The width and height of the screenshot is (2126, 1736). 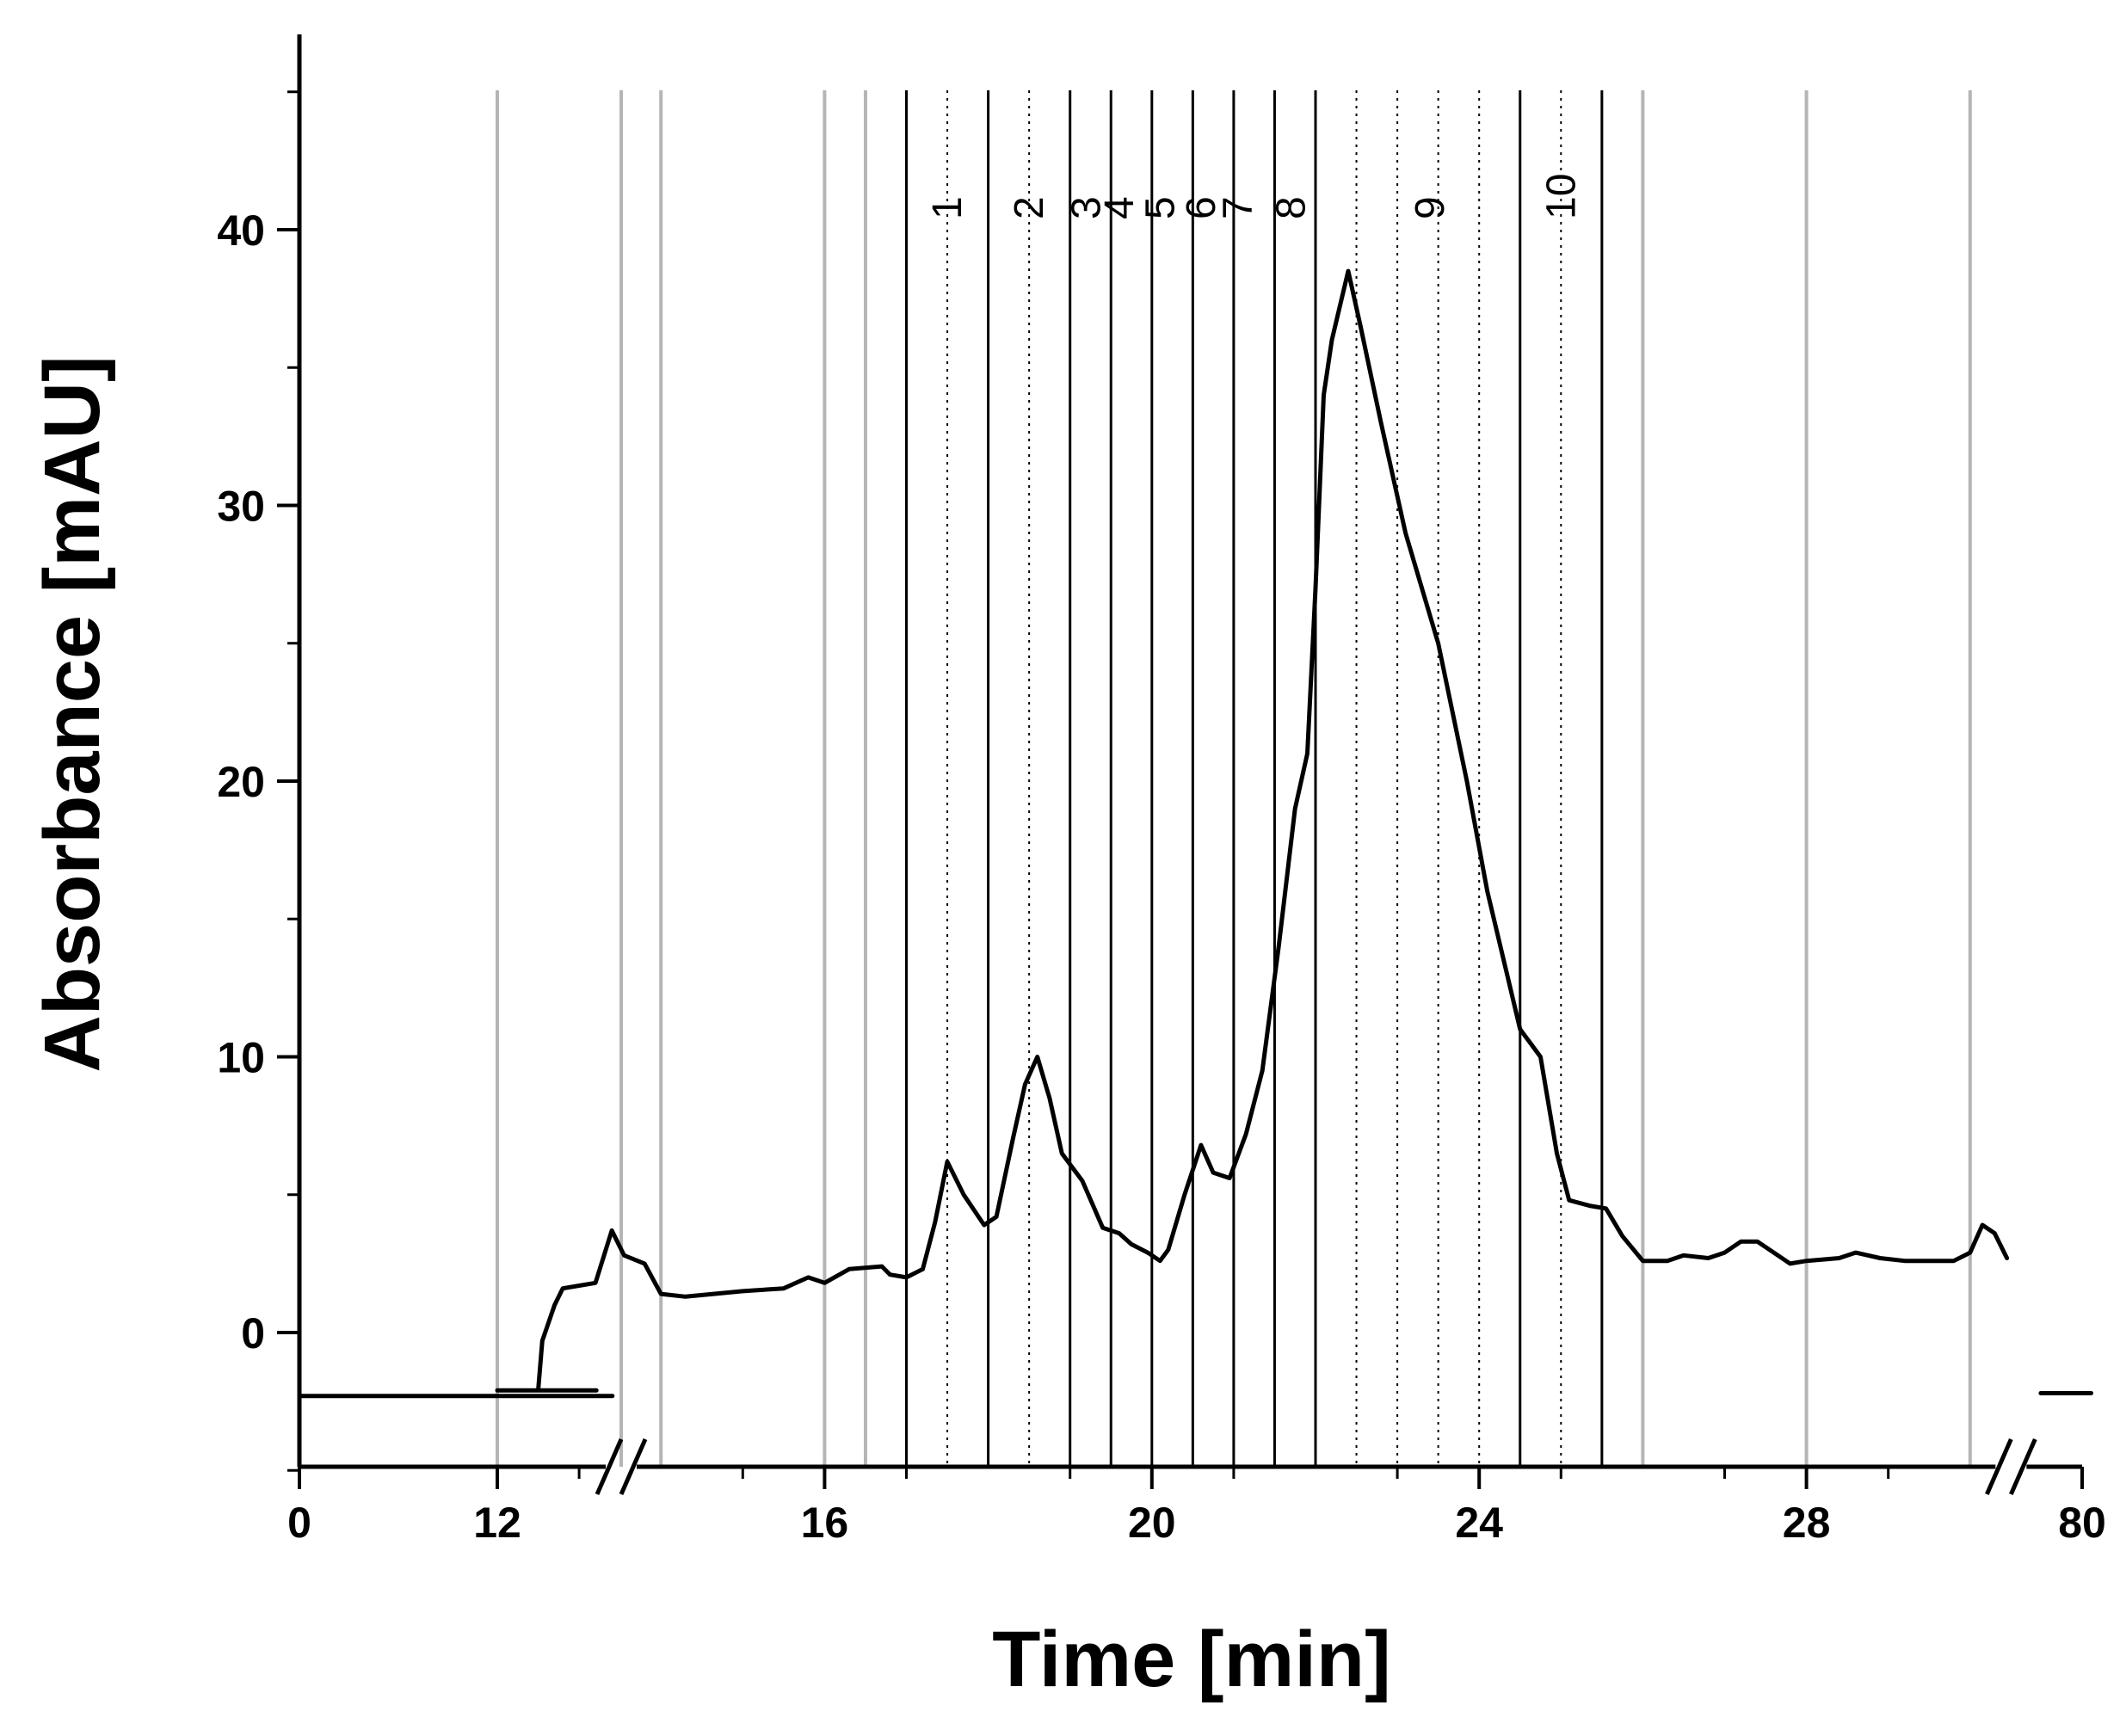 I want to click on fraction-label-3: 3, so click(x=1087, y=207).